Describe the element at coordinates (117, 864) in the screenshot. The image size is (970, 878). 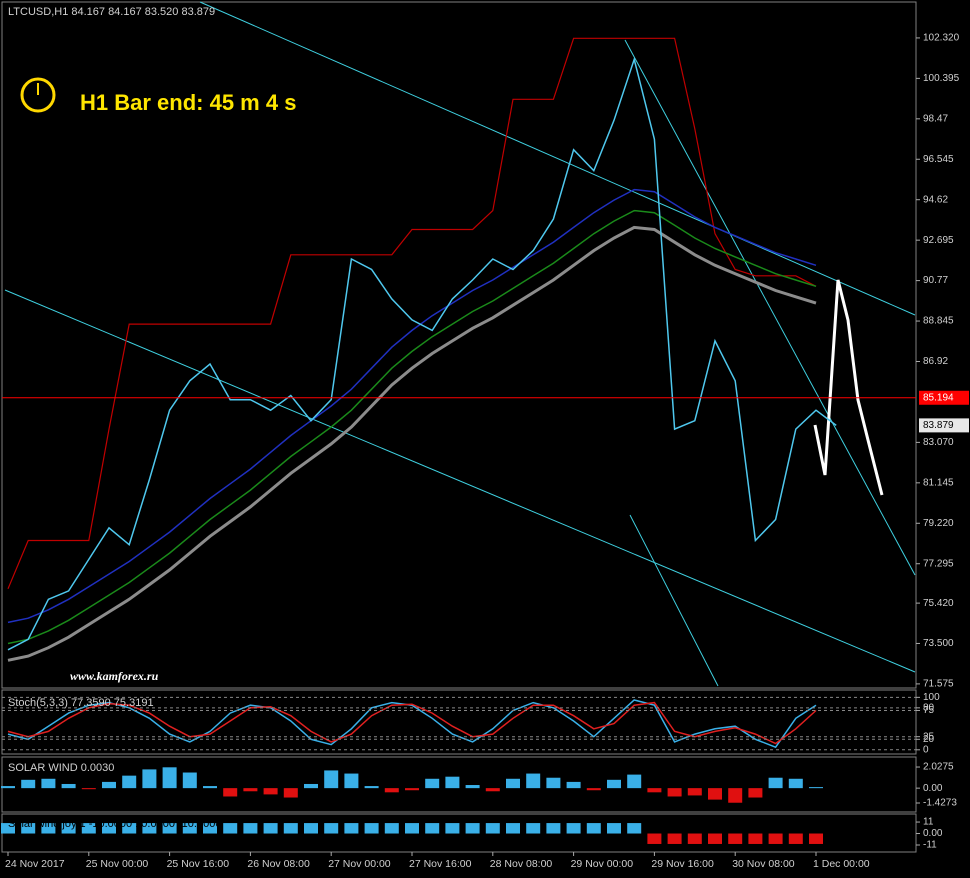
I see `x-tick-label: 25 Nov 00:00` at that location.